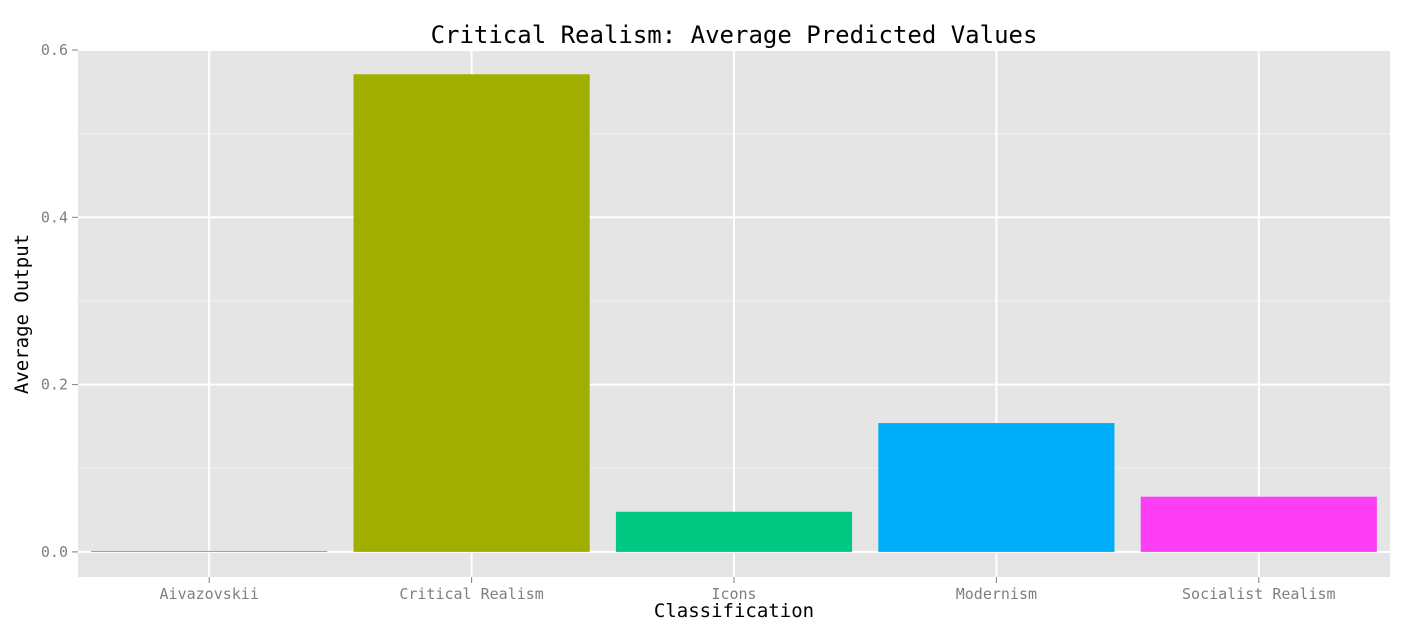  What do you see at coordinates (209, 551) in the screenshot?
I see `bar-aivazovskii` at bounding box center [209, 551].